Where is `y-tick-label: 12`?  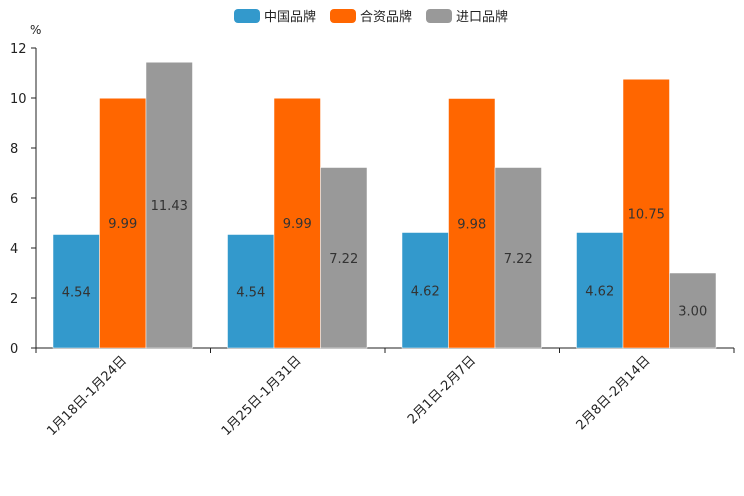
y-tick-label: 12 is located at coordinates (18, 49).